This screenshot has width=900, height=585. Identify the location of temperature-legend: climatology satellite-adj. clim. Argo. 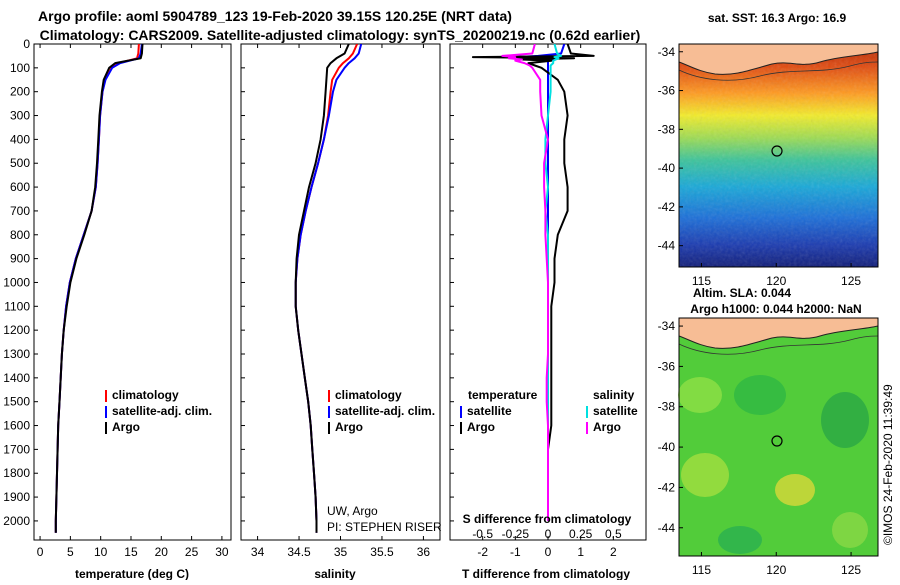
(158, 411).